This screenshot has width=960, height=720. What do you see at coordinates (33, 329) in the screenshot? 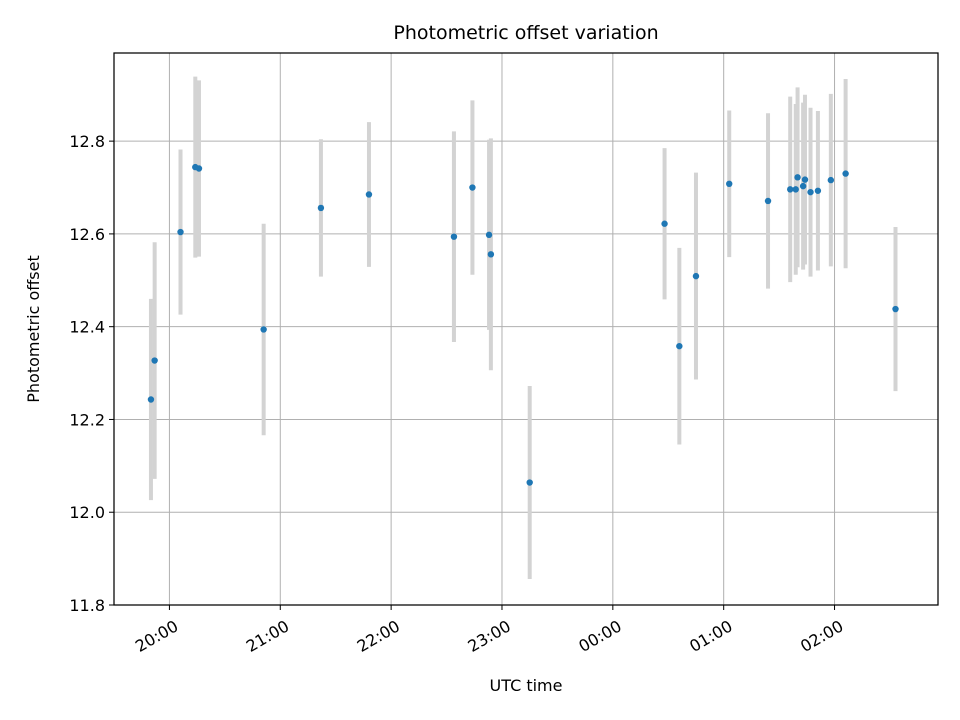
I see `y-axis-title: Photometric offset` at bounding box center [33, 329].